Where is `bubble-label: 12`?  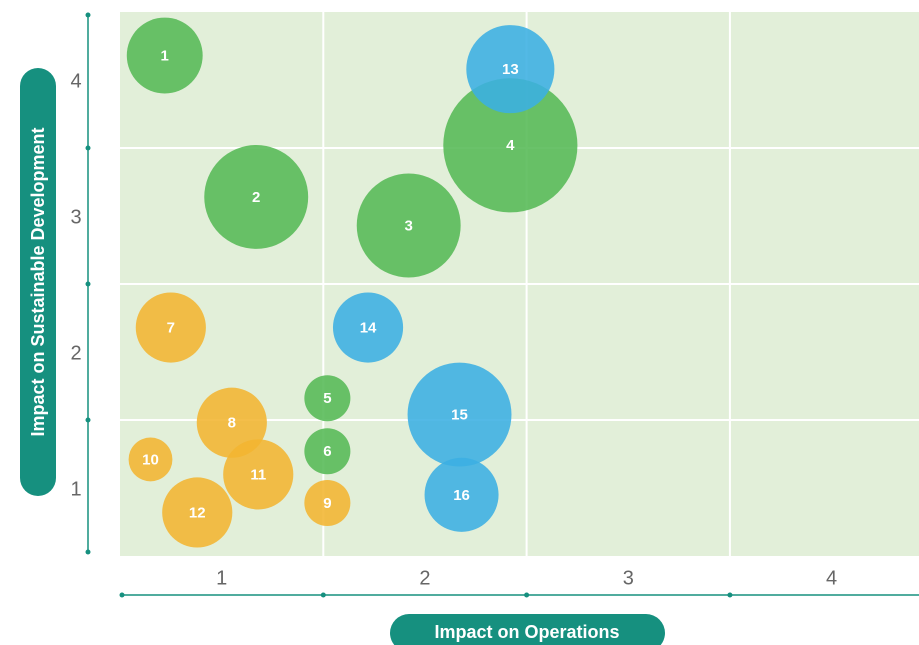 bubble-label: 12 is located at coordinates (197, 512).